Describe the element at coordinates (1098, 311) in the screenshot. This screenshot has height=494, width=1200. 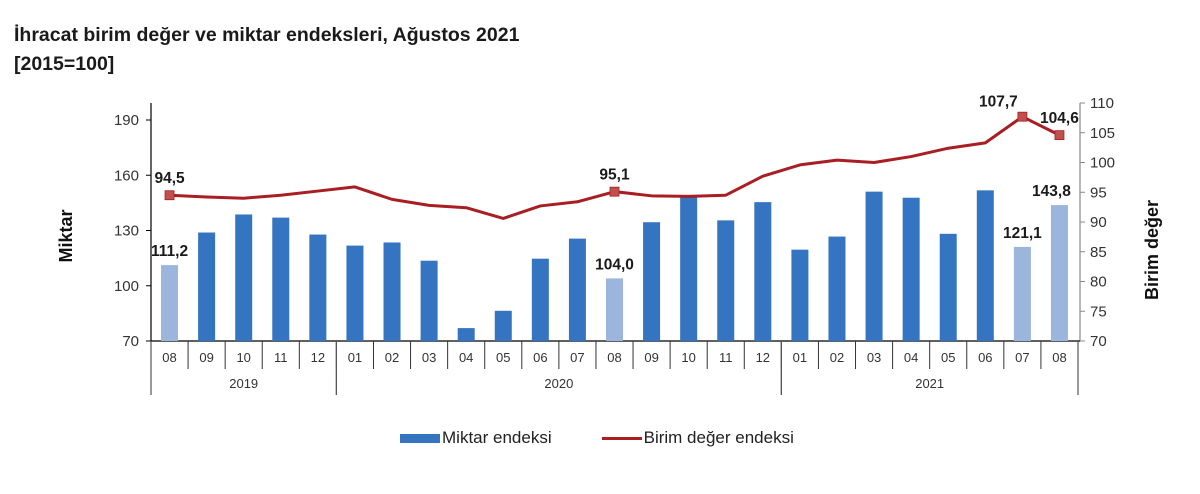
I see `right-tick-label: 75` at that location.